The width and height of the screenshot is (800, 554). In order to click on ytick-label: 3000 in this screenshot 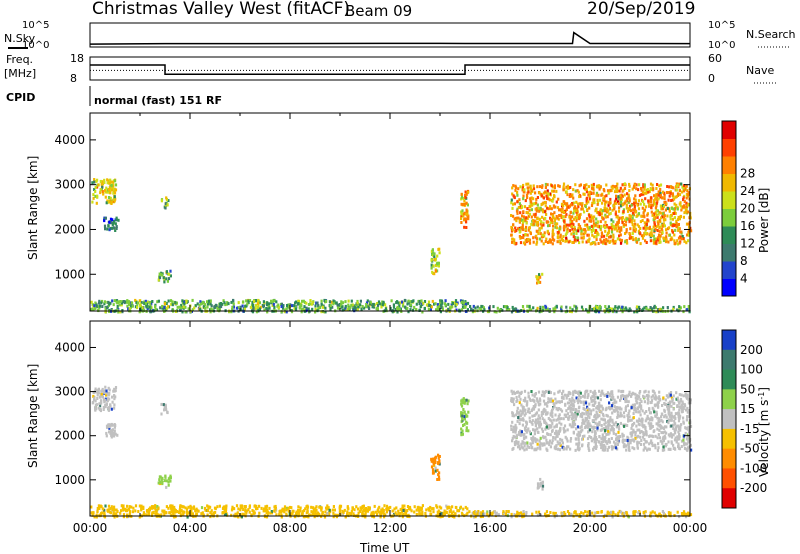, I will do `click(69, 185)`.